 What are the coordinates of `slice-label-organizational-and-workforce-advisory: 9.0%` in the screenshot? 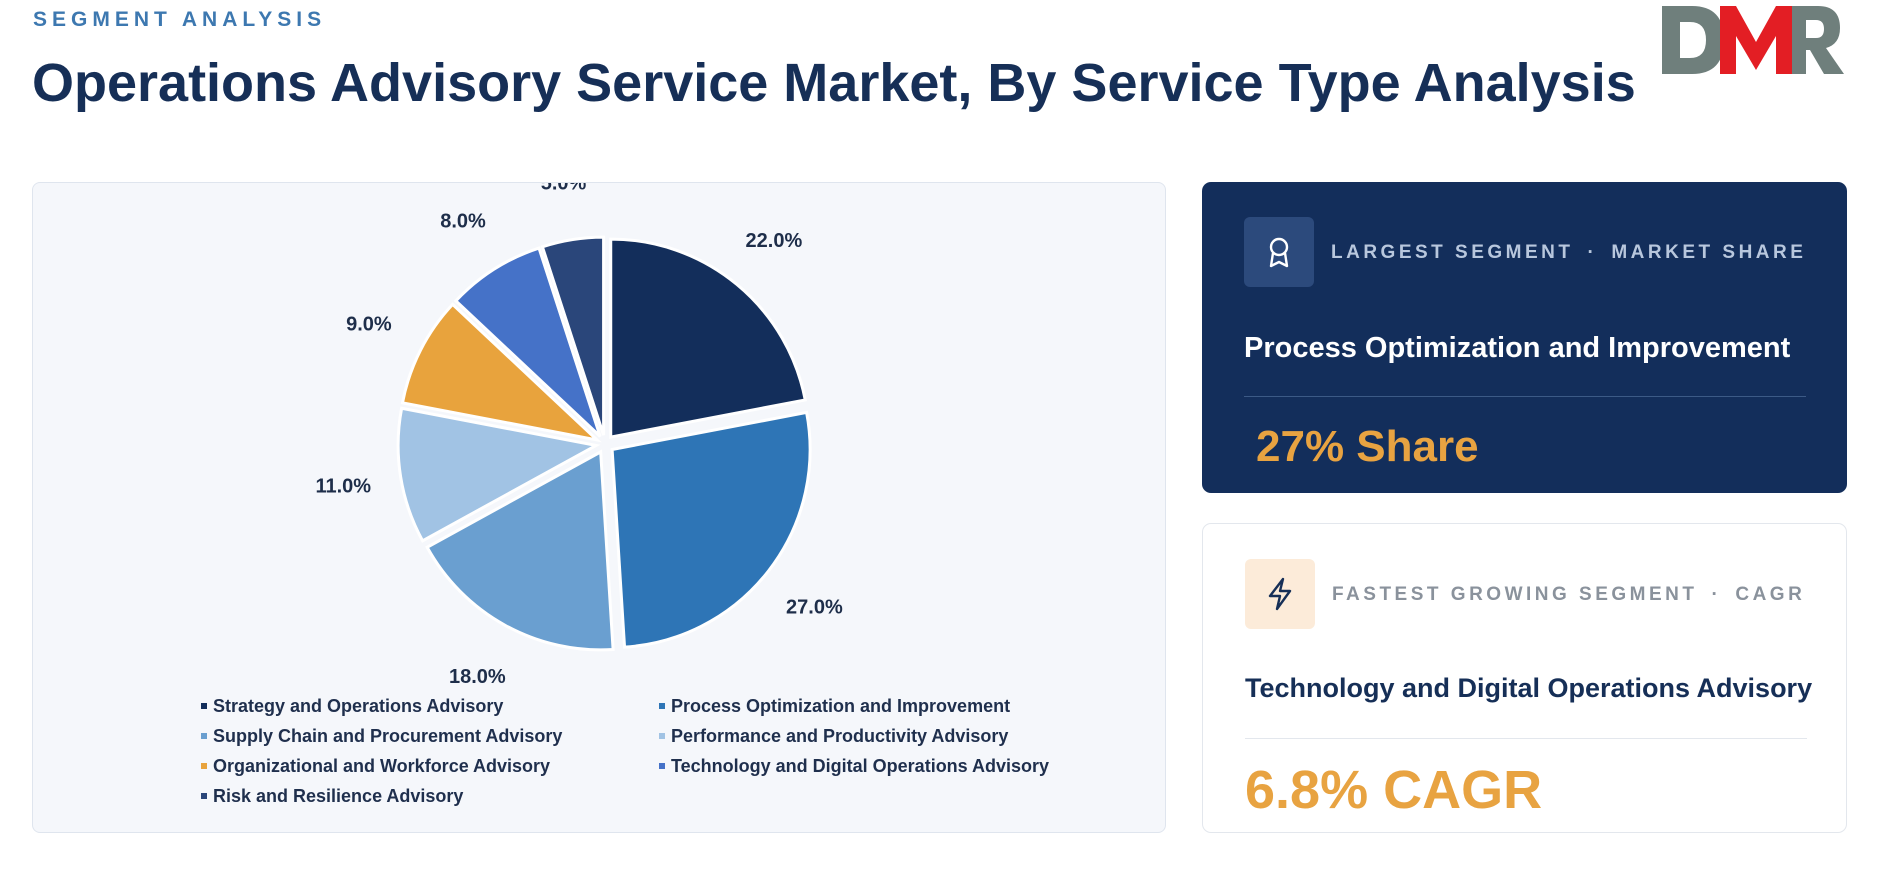 It's located at (369, 325).